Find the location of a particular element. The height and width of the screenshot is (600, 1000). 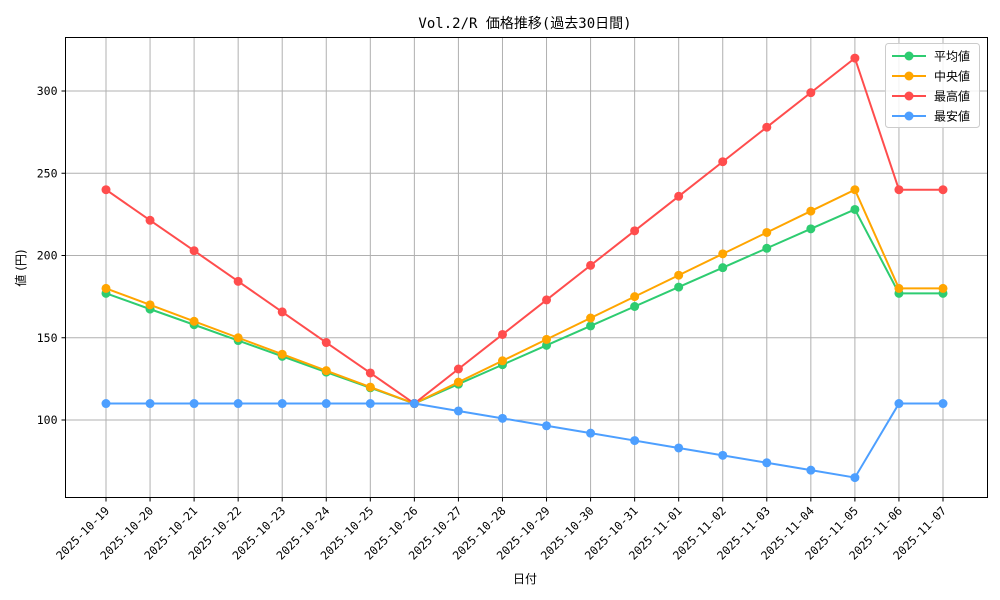

x-axis-label: 日付 is located at coordinates (525, 579).